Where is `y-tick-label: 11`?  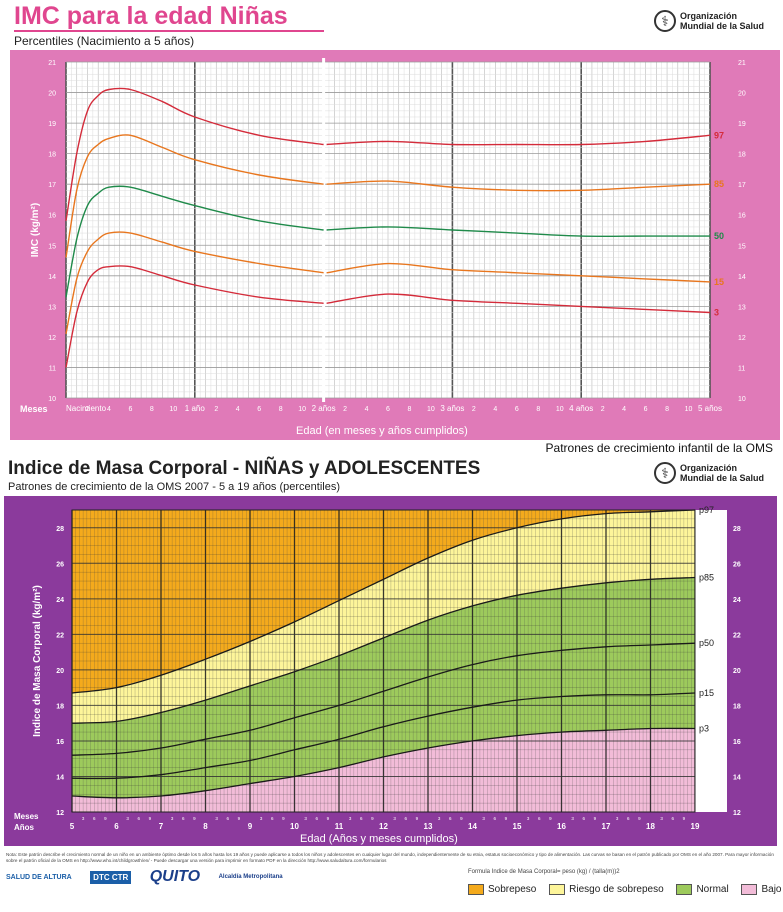 y-tick-label: 11 is located at coordinates (741, 368).